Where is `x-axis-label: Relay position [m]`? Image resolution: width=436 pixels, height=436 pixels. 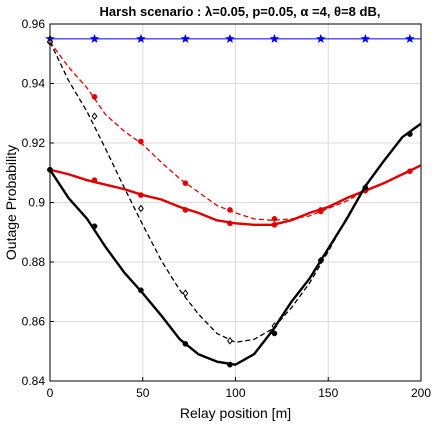 x-axis-label: Relay position [m] is located at coordinates (235, 413).